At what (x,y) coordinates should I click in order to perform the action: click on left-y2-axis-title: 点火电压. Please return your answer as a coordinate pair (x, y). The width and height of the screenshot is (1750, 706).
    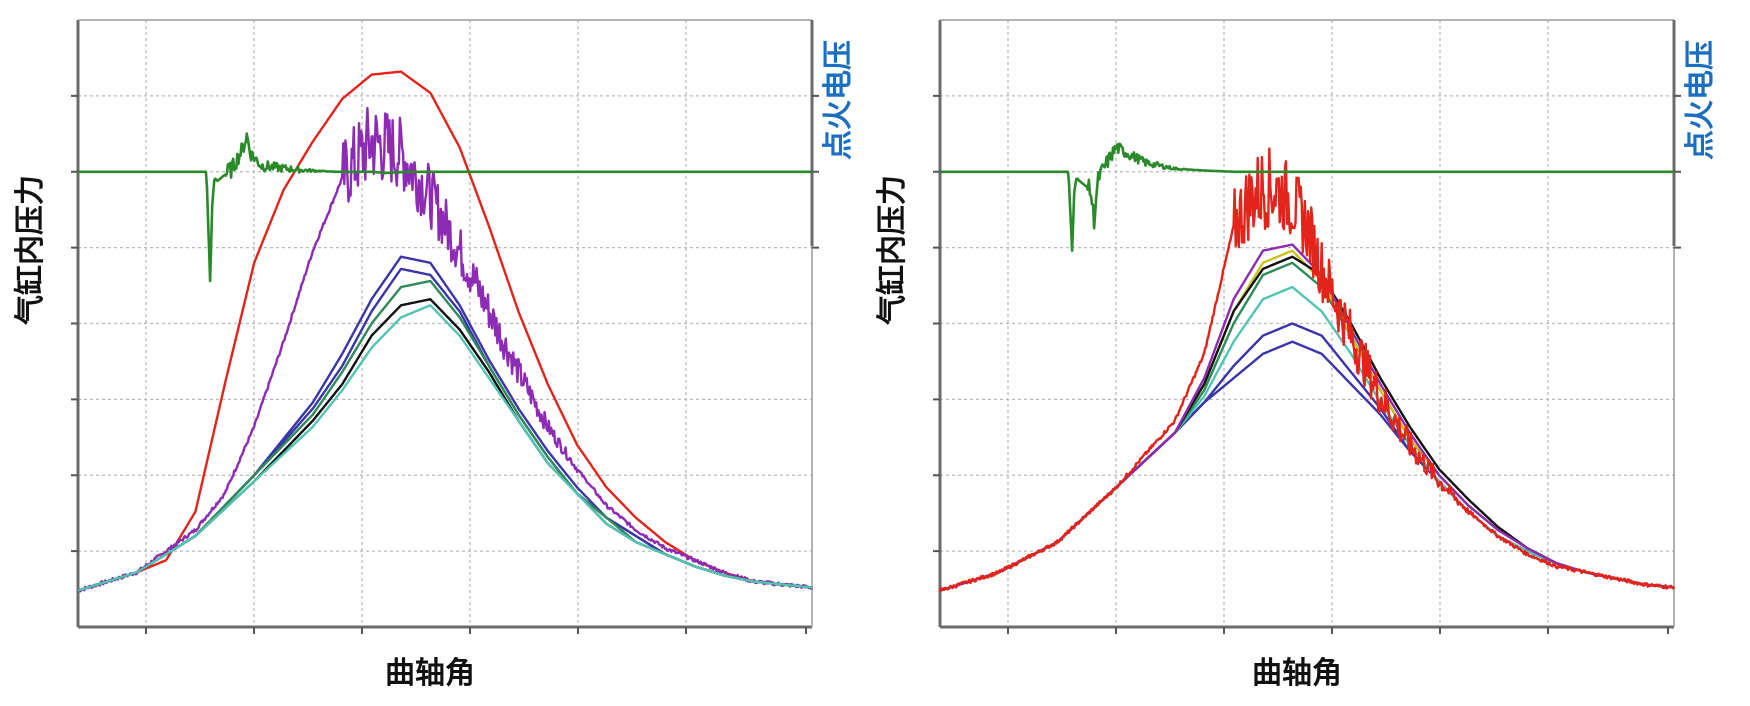
    Looking at the image, I should click on (838, 100).